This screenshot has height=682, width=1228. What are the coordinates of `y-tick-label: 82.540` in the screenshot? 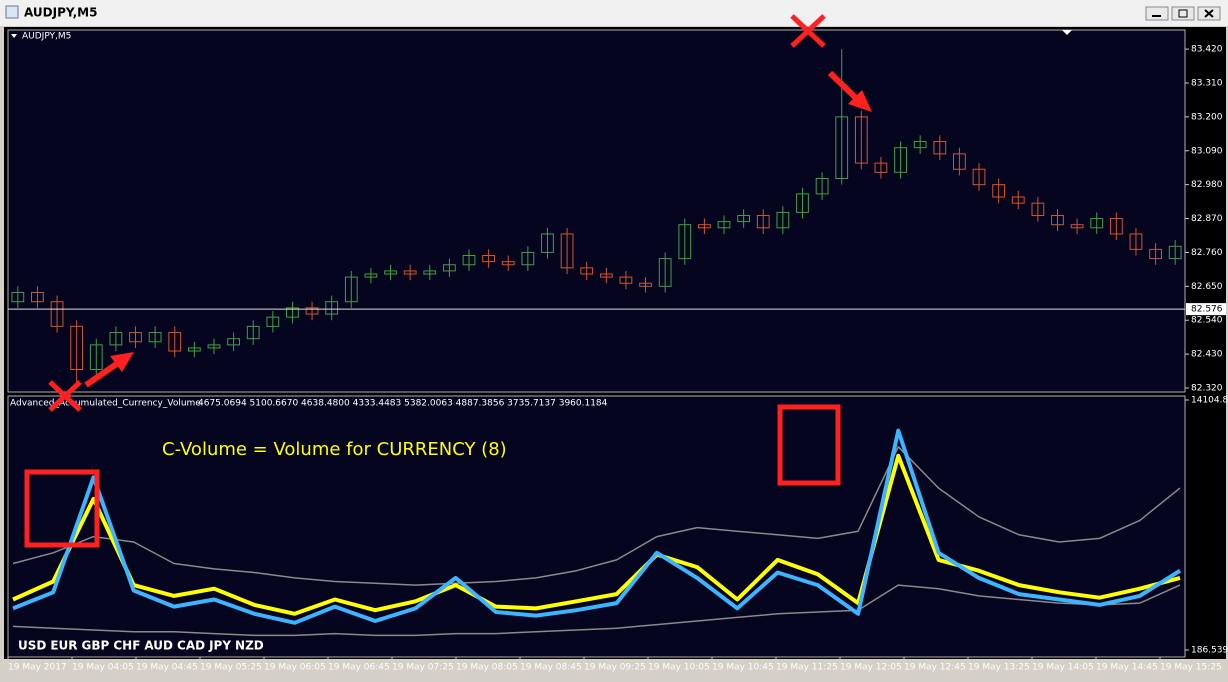 It's located at (1207, 321).